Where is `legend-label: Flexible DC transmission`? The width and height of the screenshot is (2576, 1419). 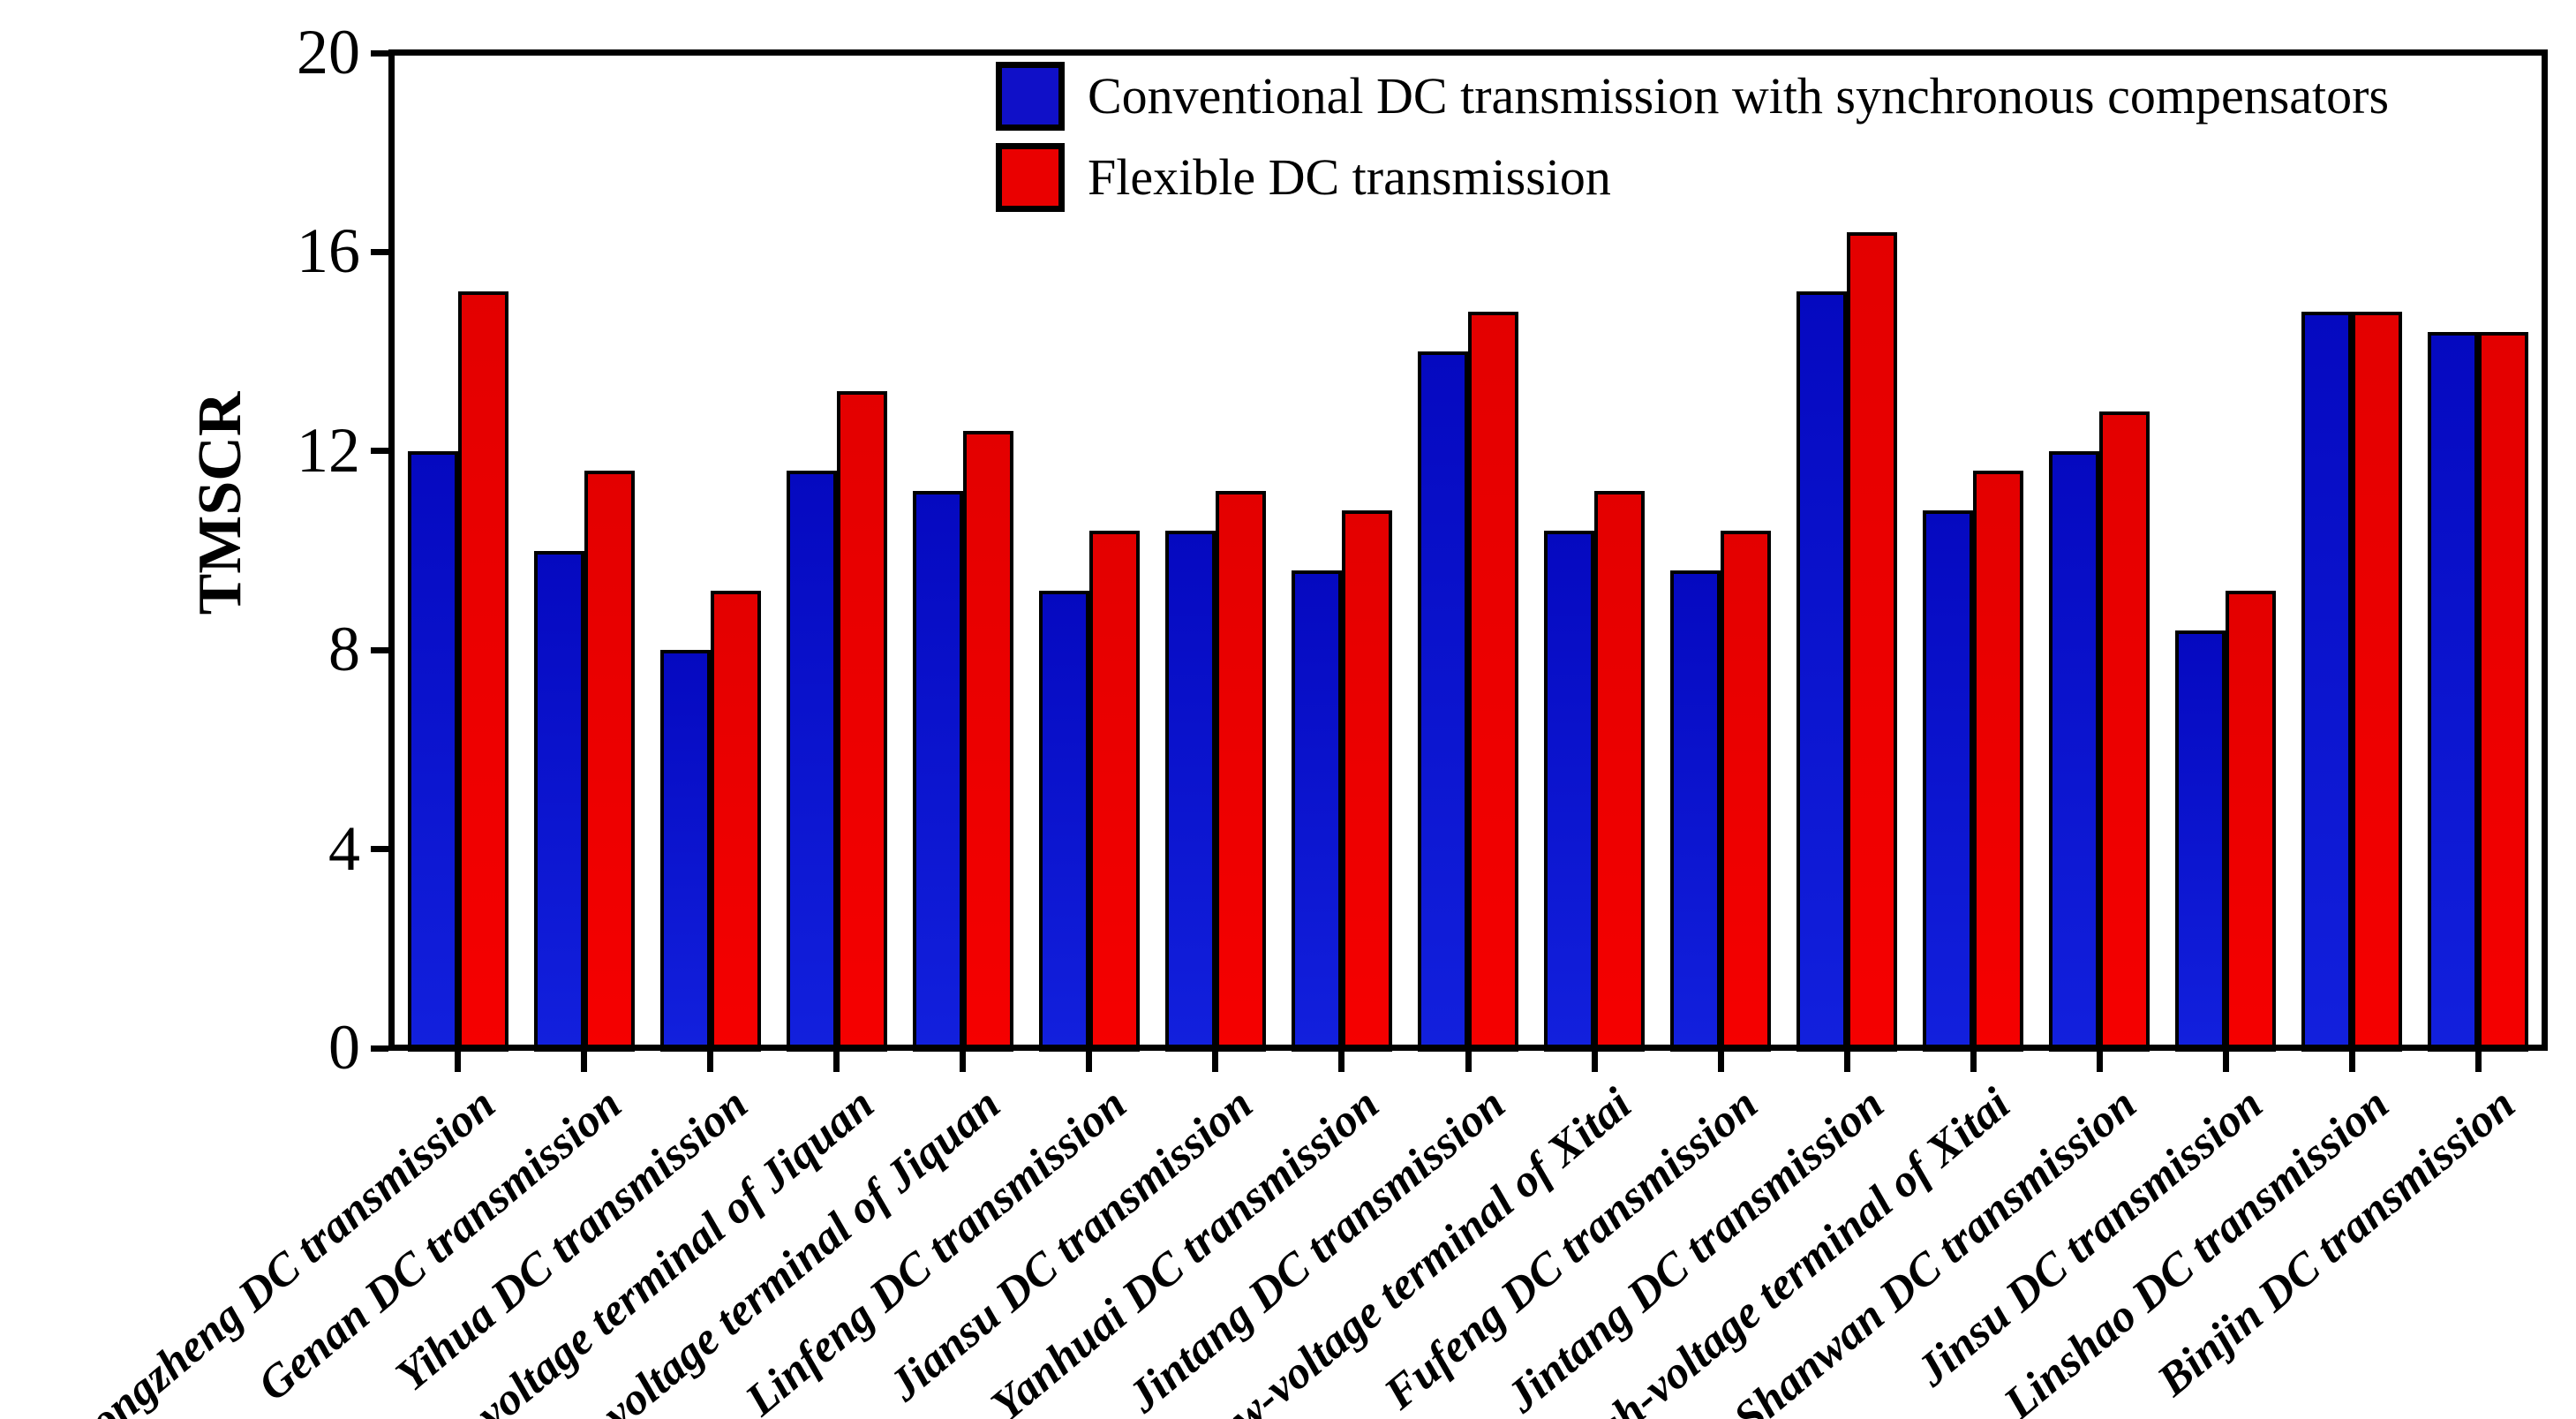 legend-label: Flexible DC transmission is located at coordinates (1350, 177).